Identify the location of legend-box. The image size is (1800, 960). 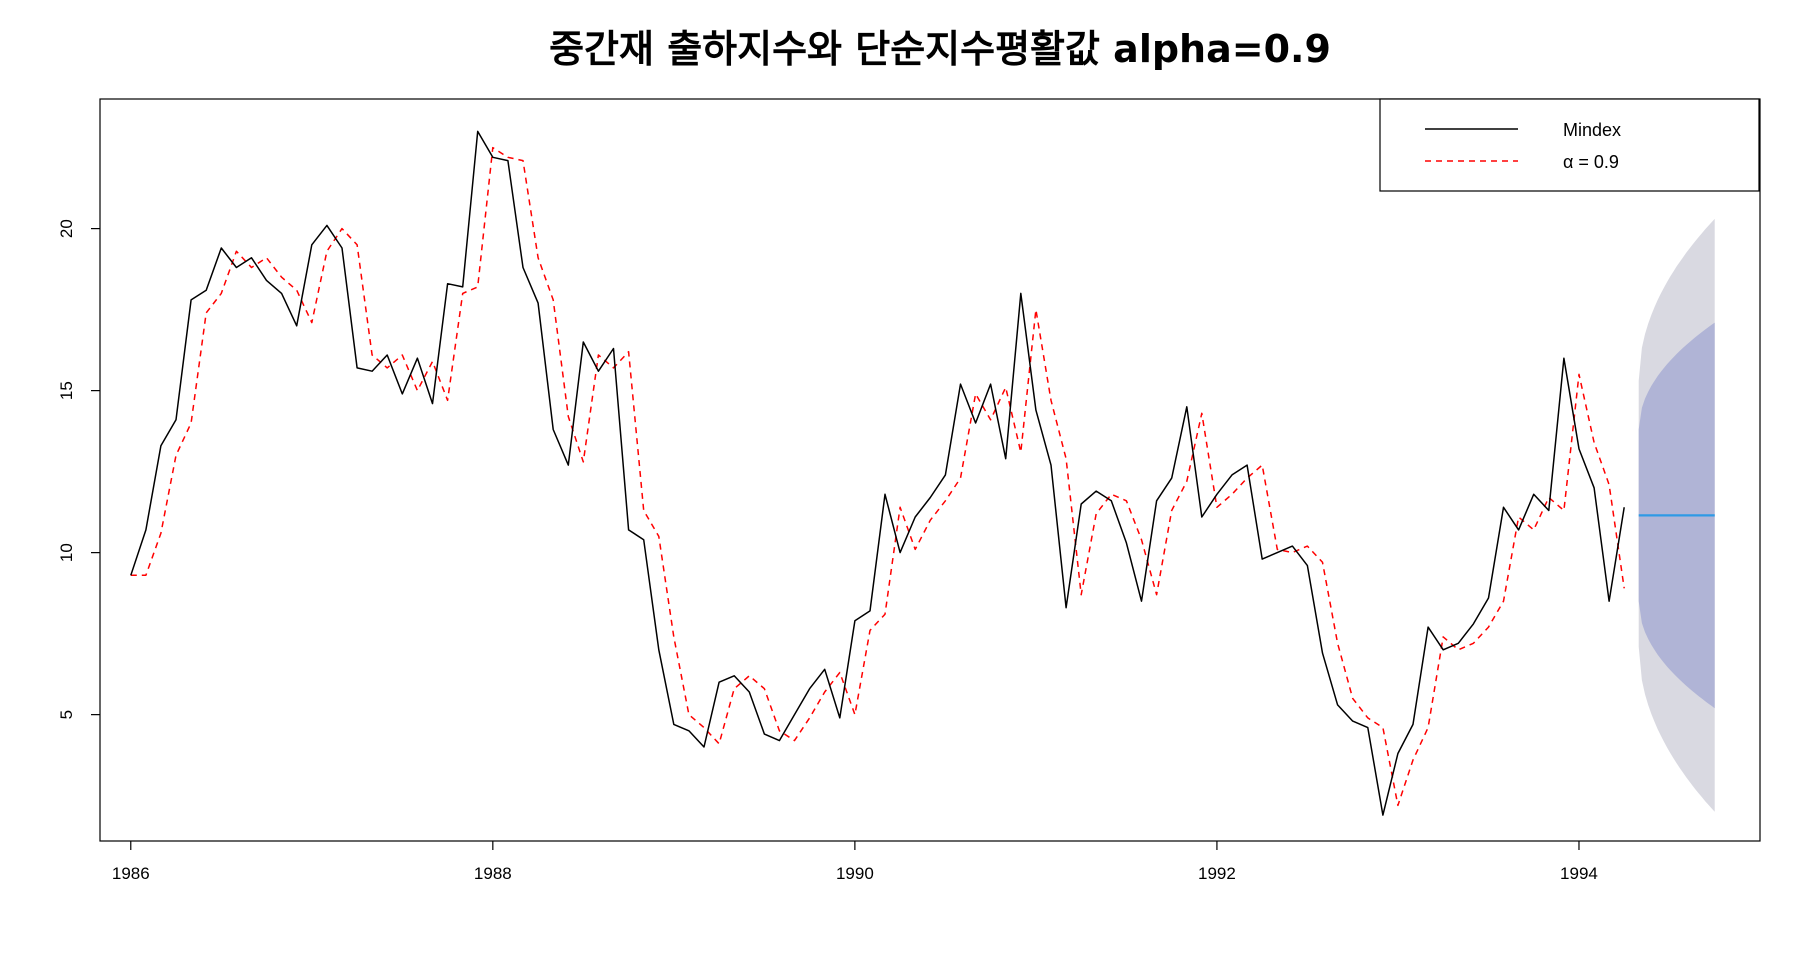
(1569, 145).